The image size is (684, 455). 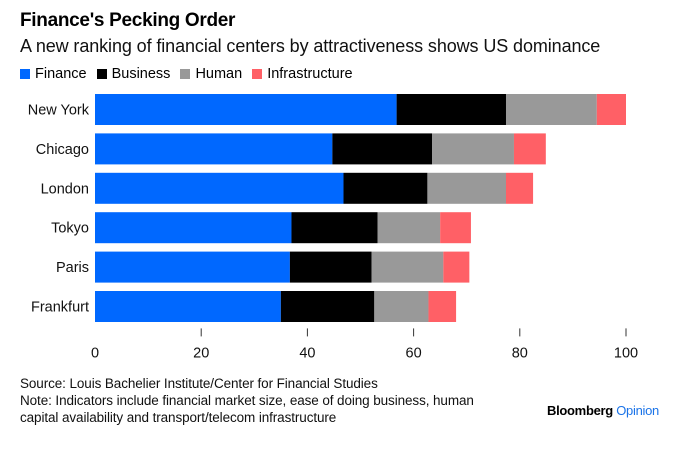 What do you see at coordinates (334, 228) in the screenshot?
I see `bar-tokyo-business` at bounding box center [334, 228].